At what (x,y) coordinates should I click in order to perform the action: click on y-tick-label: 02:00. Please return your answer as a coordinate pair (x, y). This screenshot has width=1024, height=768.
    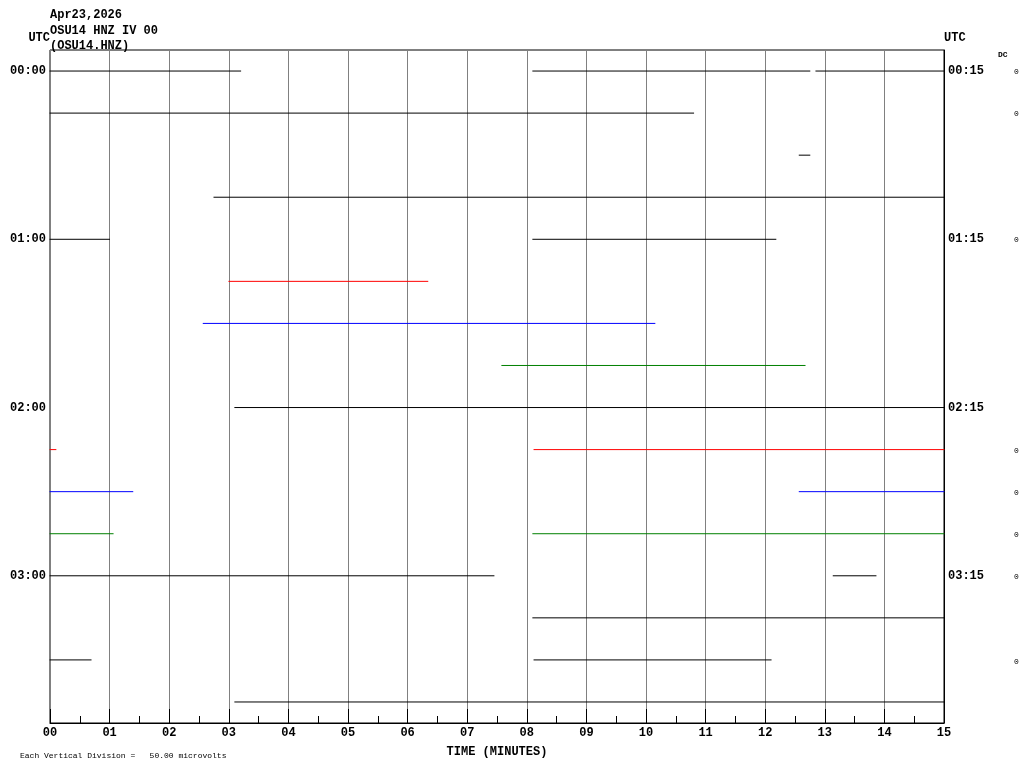
    Looking at the image, I should click on (27, 407).